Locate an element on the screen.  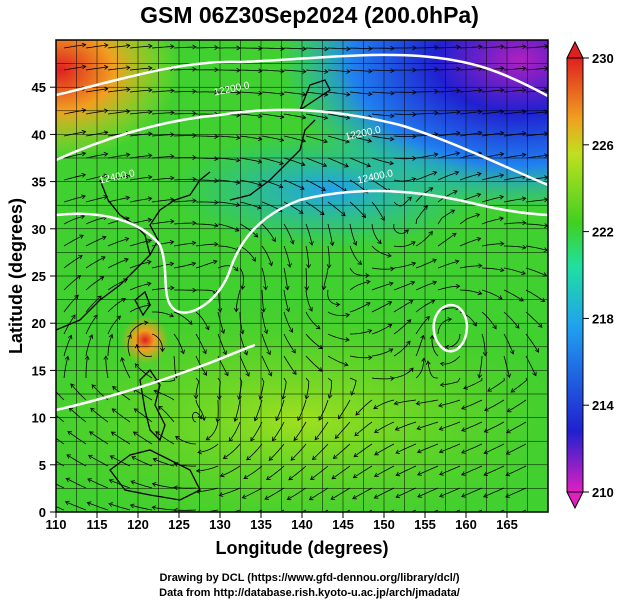
x-tick-label: 130 is located at coordinates (220, 524).